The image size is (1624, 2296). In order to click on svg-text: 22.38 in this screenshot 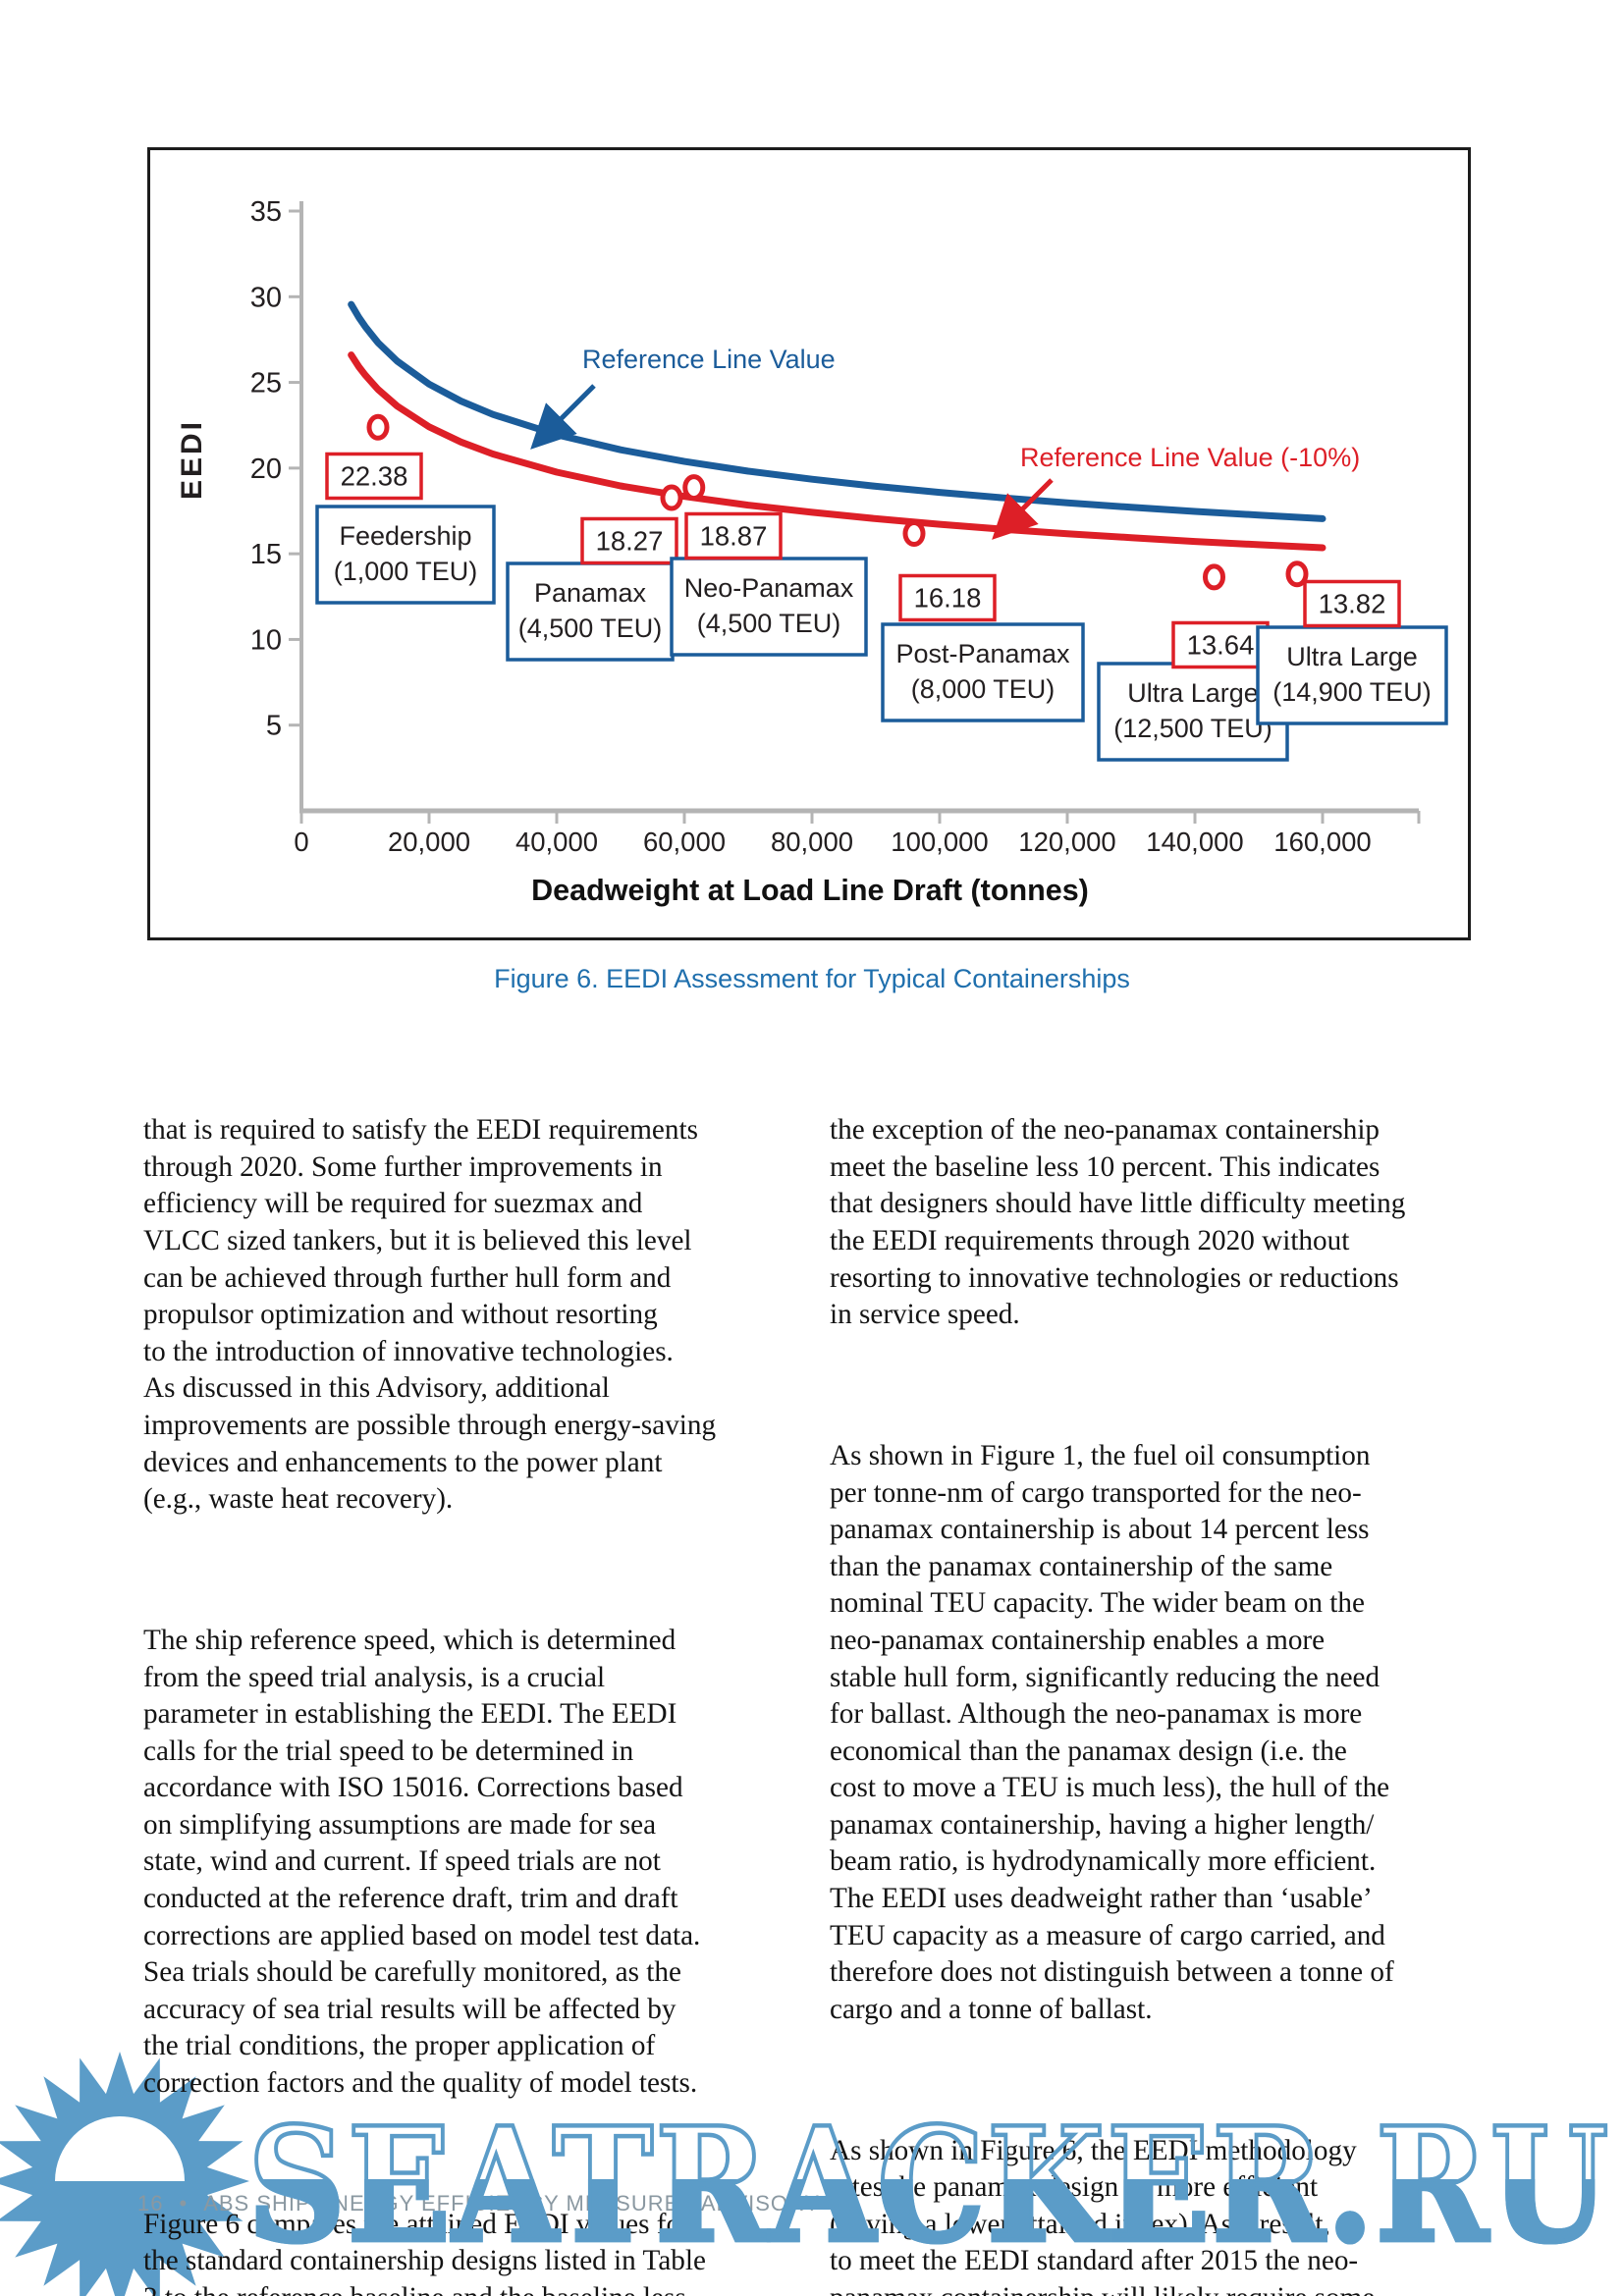, I will do `click(374, 476)`.